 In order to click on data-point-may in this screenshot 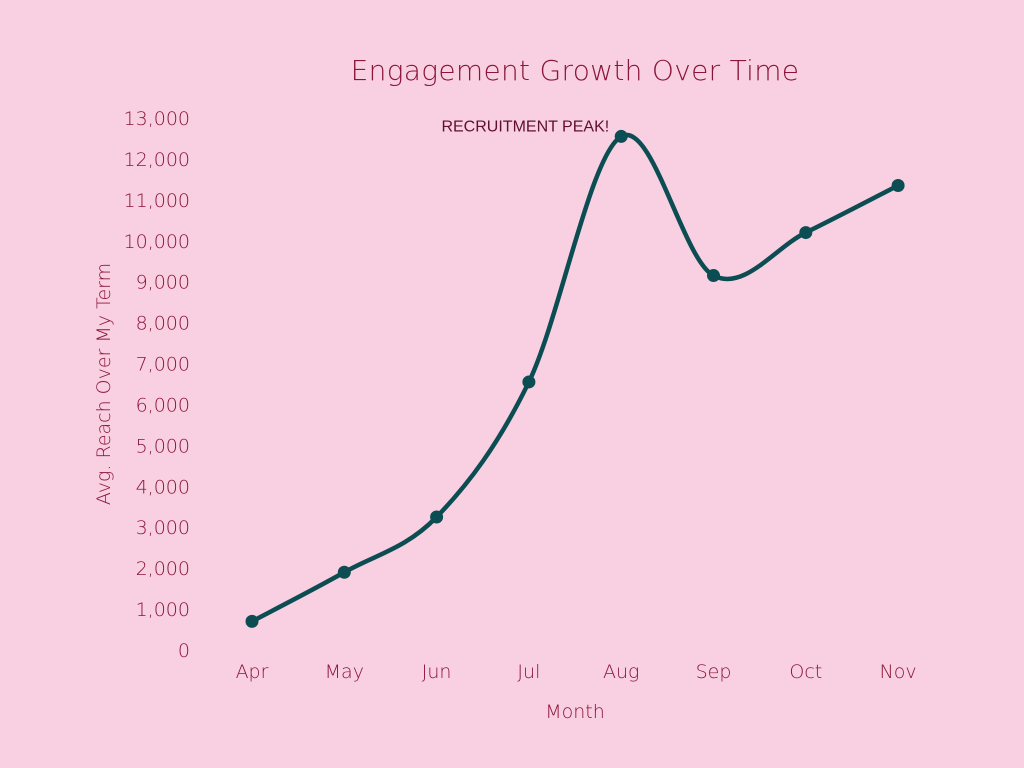, I will do `click(344, 572)`.